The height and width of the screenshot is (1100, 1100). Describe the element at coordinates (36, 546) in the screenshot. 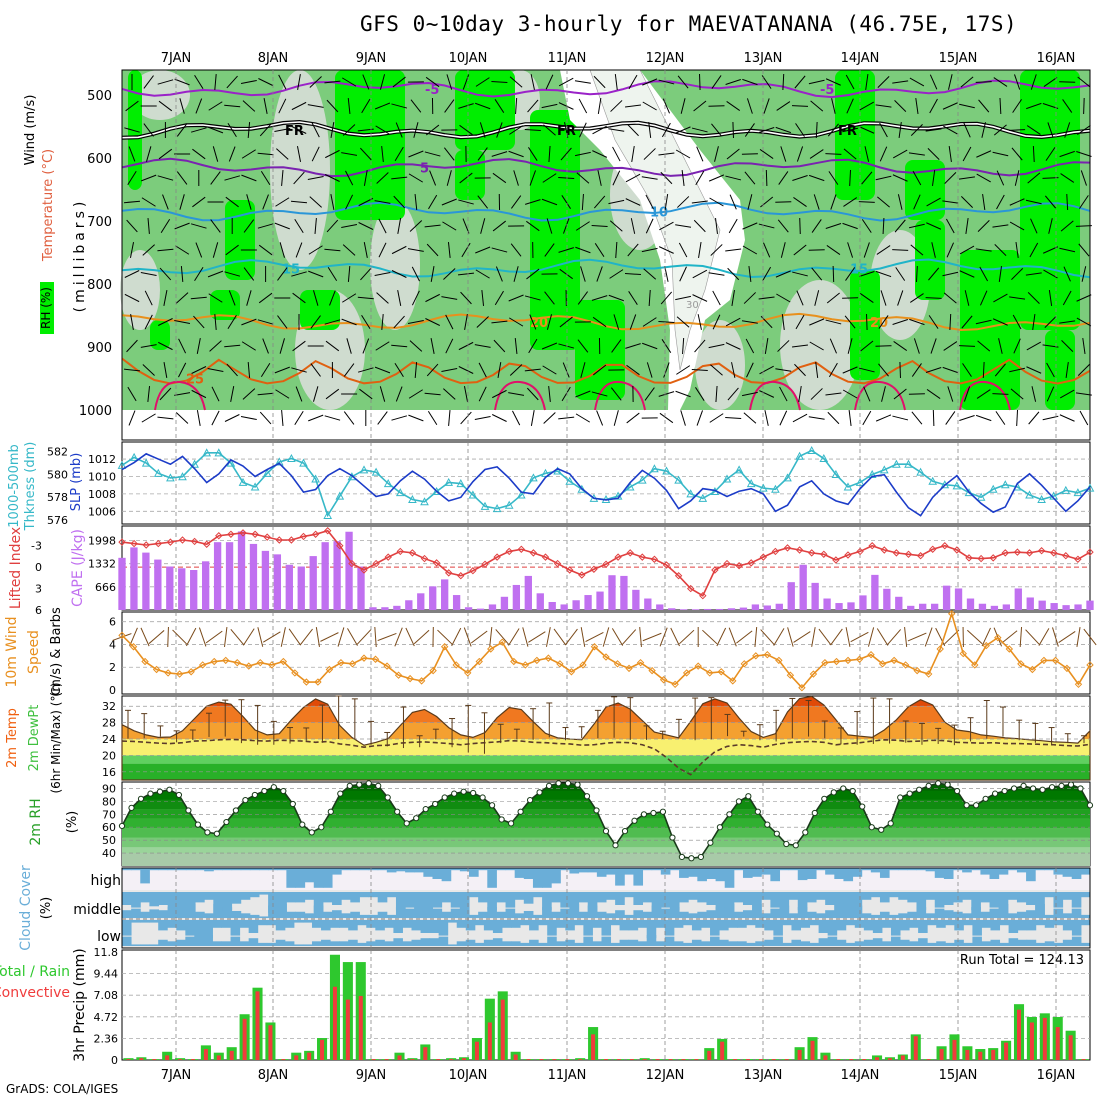

I see `lifted-tick: -3` at that location.